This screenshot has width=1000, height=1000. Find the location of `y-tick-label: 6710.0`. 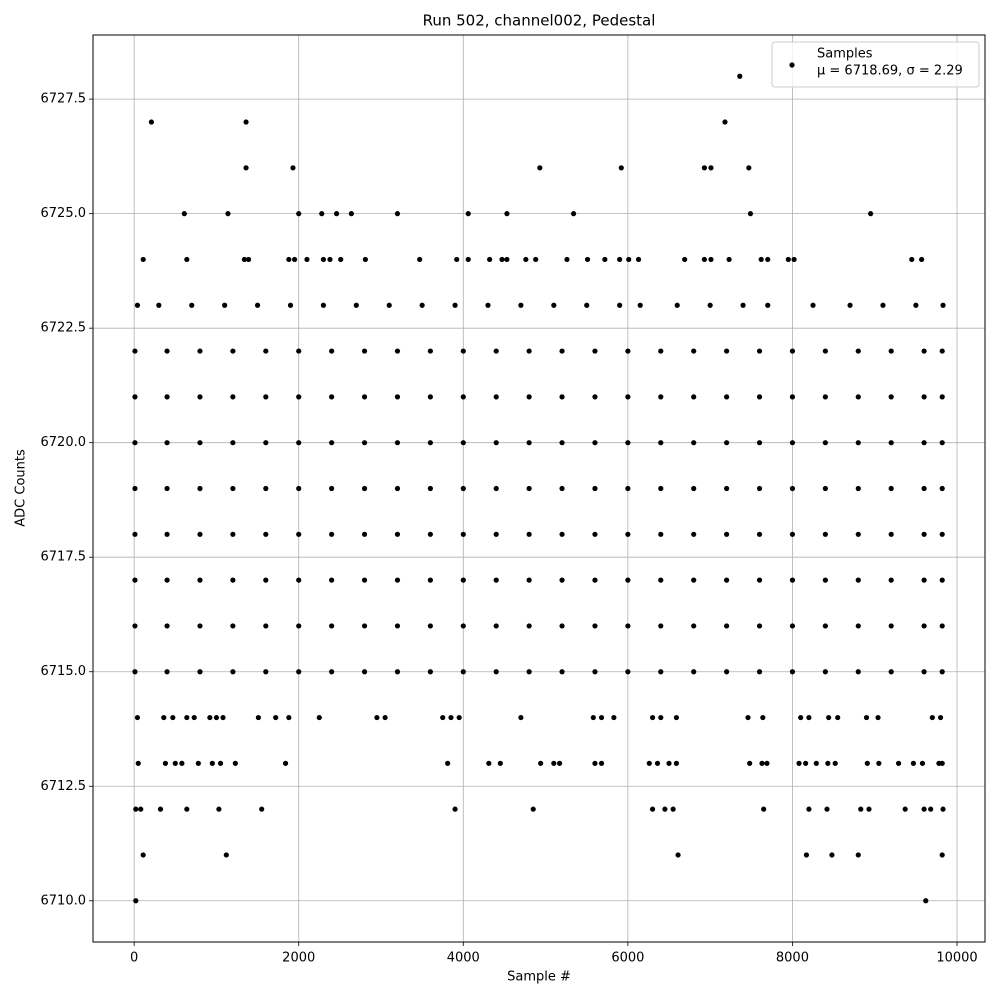

y-tick-label: 6710.0 is located at coordinates (64, 900).